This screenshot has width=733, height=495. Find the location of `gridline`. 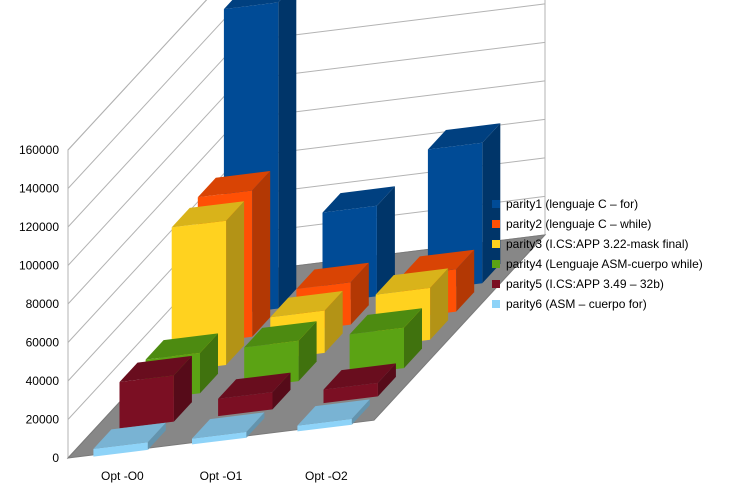

gridline is located at coordinates (137, 75).